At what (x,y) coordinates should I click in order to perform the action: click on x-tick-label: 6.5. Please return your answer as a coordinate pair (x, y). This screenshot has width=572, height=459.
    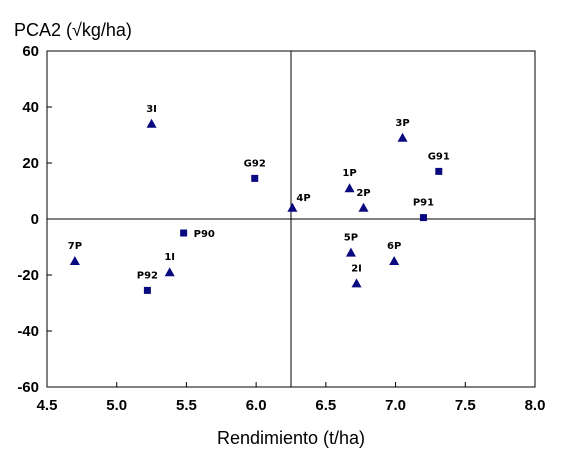
    Looking at the image, I should click on (325, 405).